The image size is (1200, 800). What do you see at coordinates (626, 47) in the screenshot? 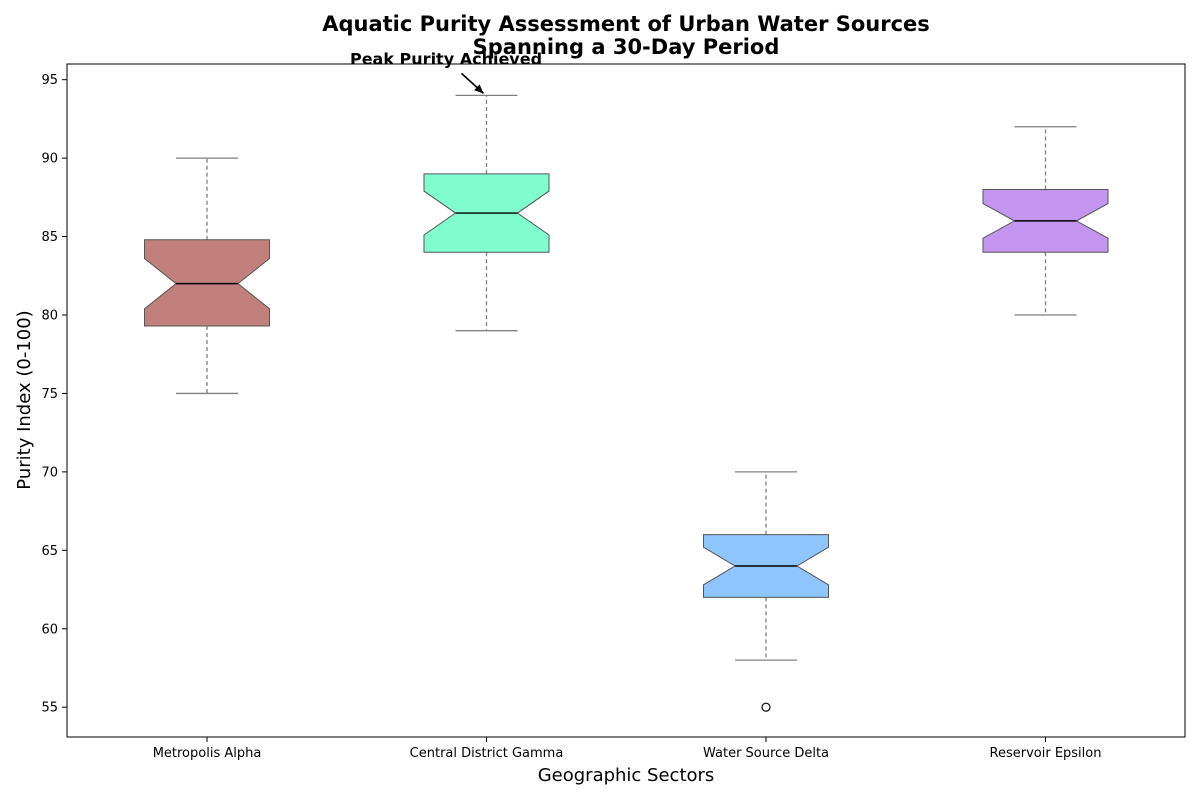
I see `chart-title-line-2: Spanning a 30-Day Period` at bounding box center [626, 47].